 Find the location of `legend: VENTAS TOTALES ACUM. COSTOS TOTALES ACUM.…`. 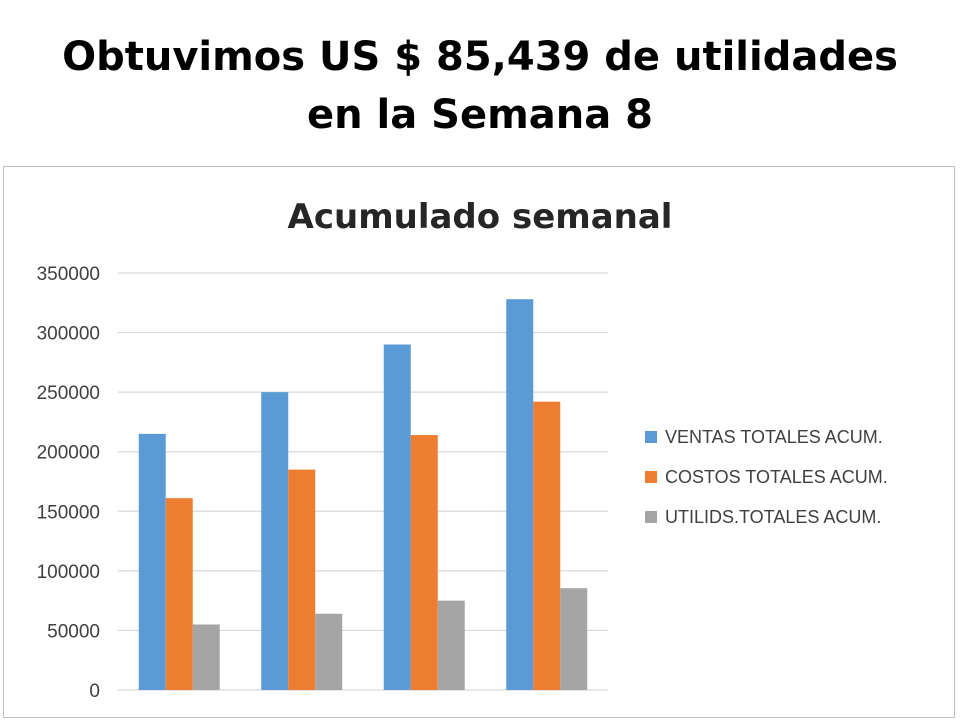

legend: VENTAS TOTALES ACUM. COSTOS TOTALES ACUM.… is located at coordinates (766, 477).